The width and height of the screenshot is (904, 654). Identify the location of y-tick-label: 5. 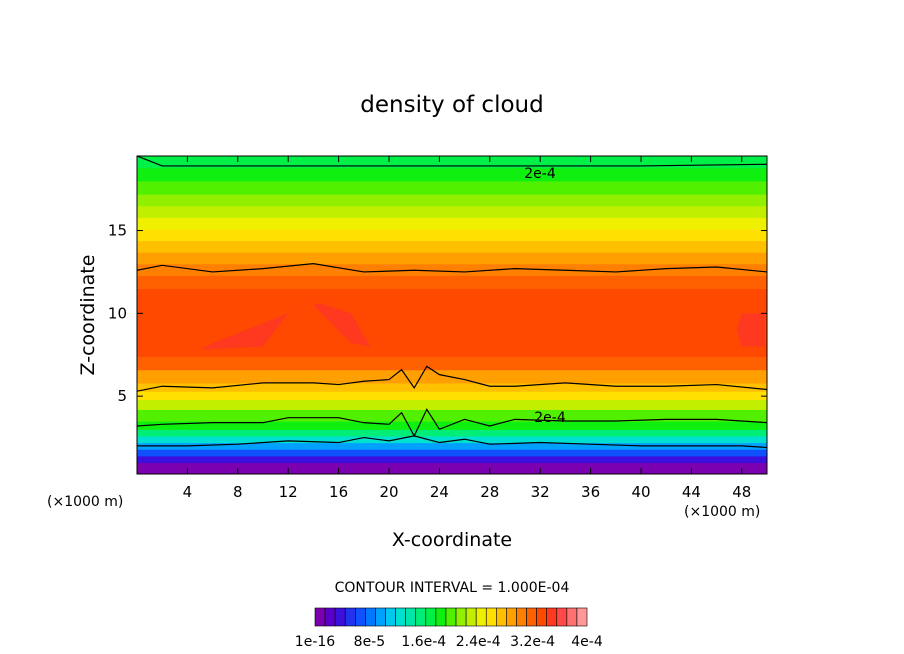
(122, 396).